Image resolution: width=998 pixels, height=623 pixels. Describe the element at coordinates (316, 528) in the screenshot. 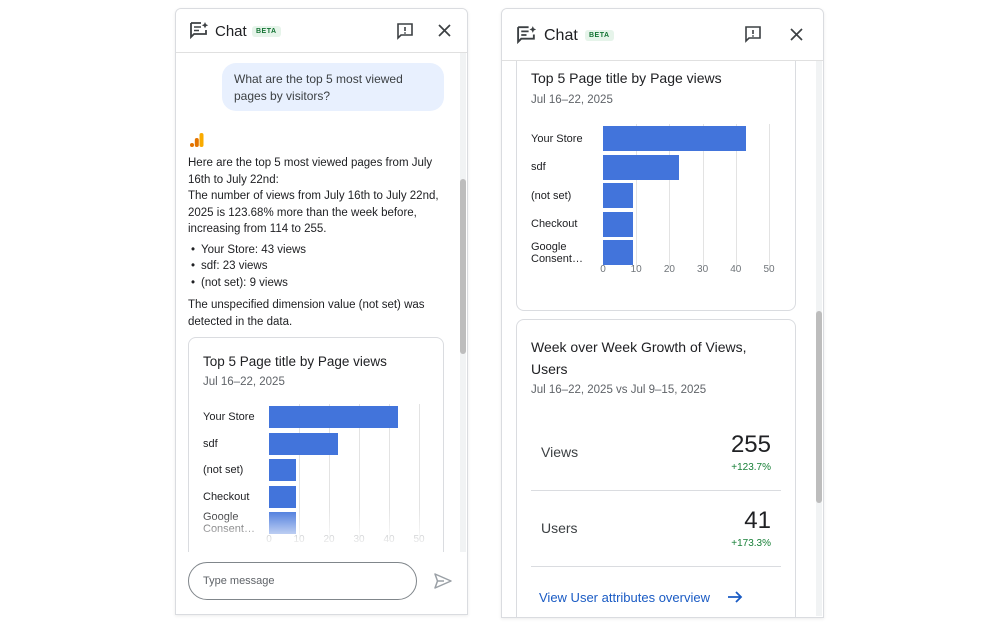

I see `scroll-fade` at that location.